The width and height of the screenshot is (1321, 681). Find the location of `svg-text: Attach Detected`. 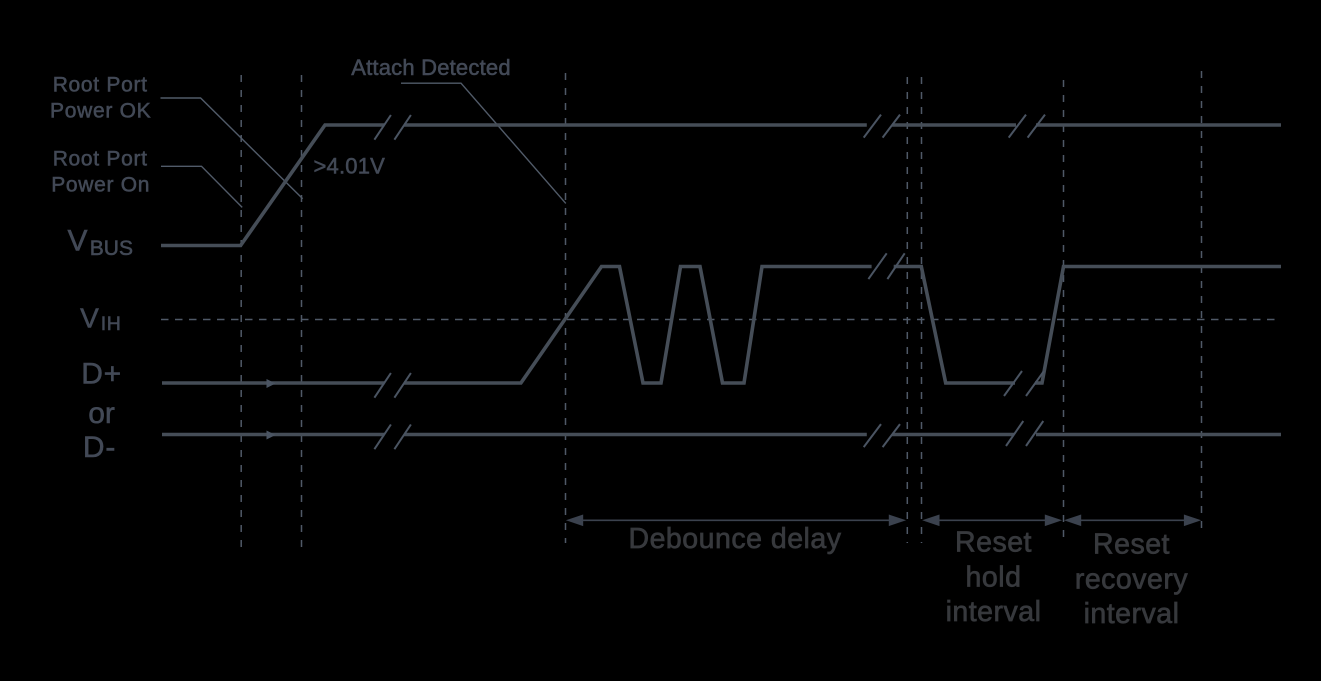

svg-text: Attach Detected is located at coordinates (431, 67).